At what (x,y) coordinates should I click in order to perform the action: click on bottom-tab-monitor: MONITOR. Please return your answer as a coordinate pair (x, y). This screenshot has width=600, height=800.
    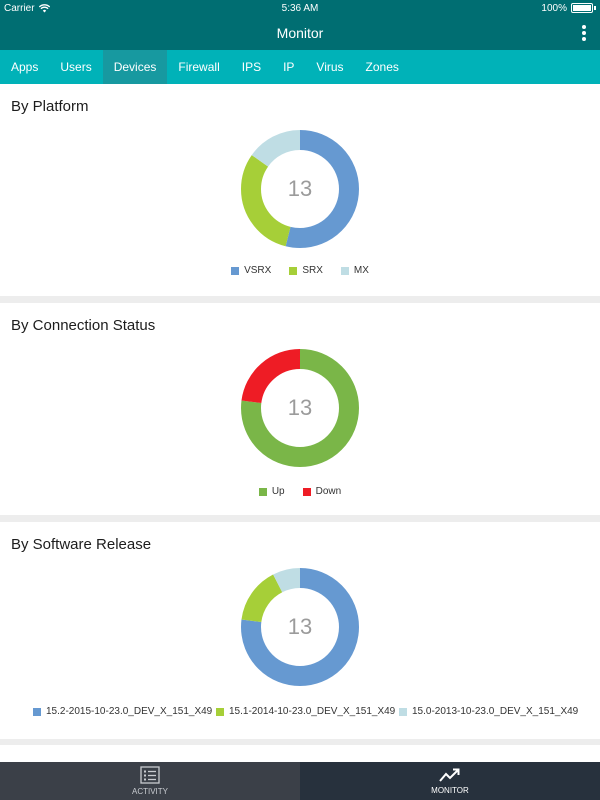
    Looking at the image, I should click on (450, 781).